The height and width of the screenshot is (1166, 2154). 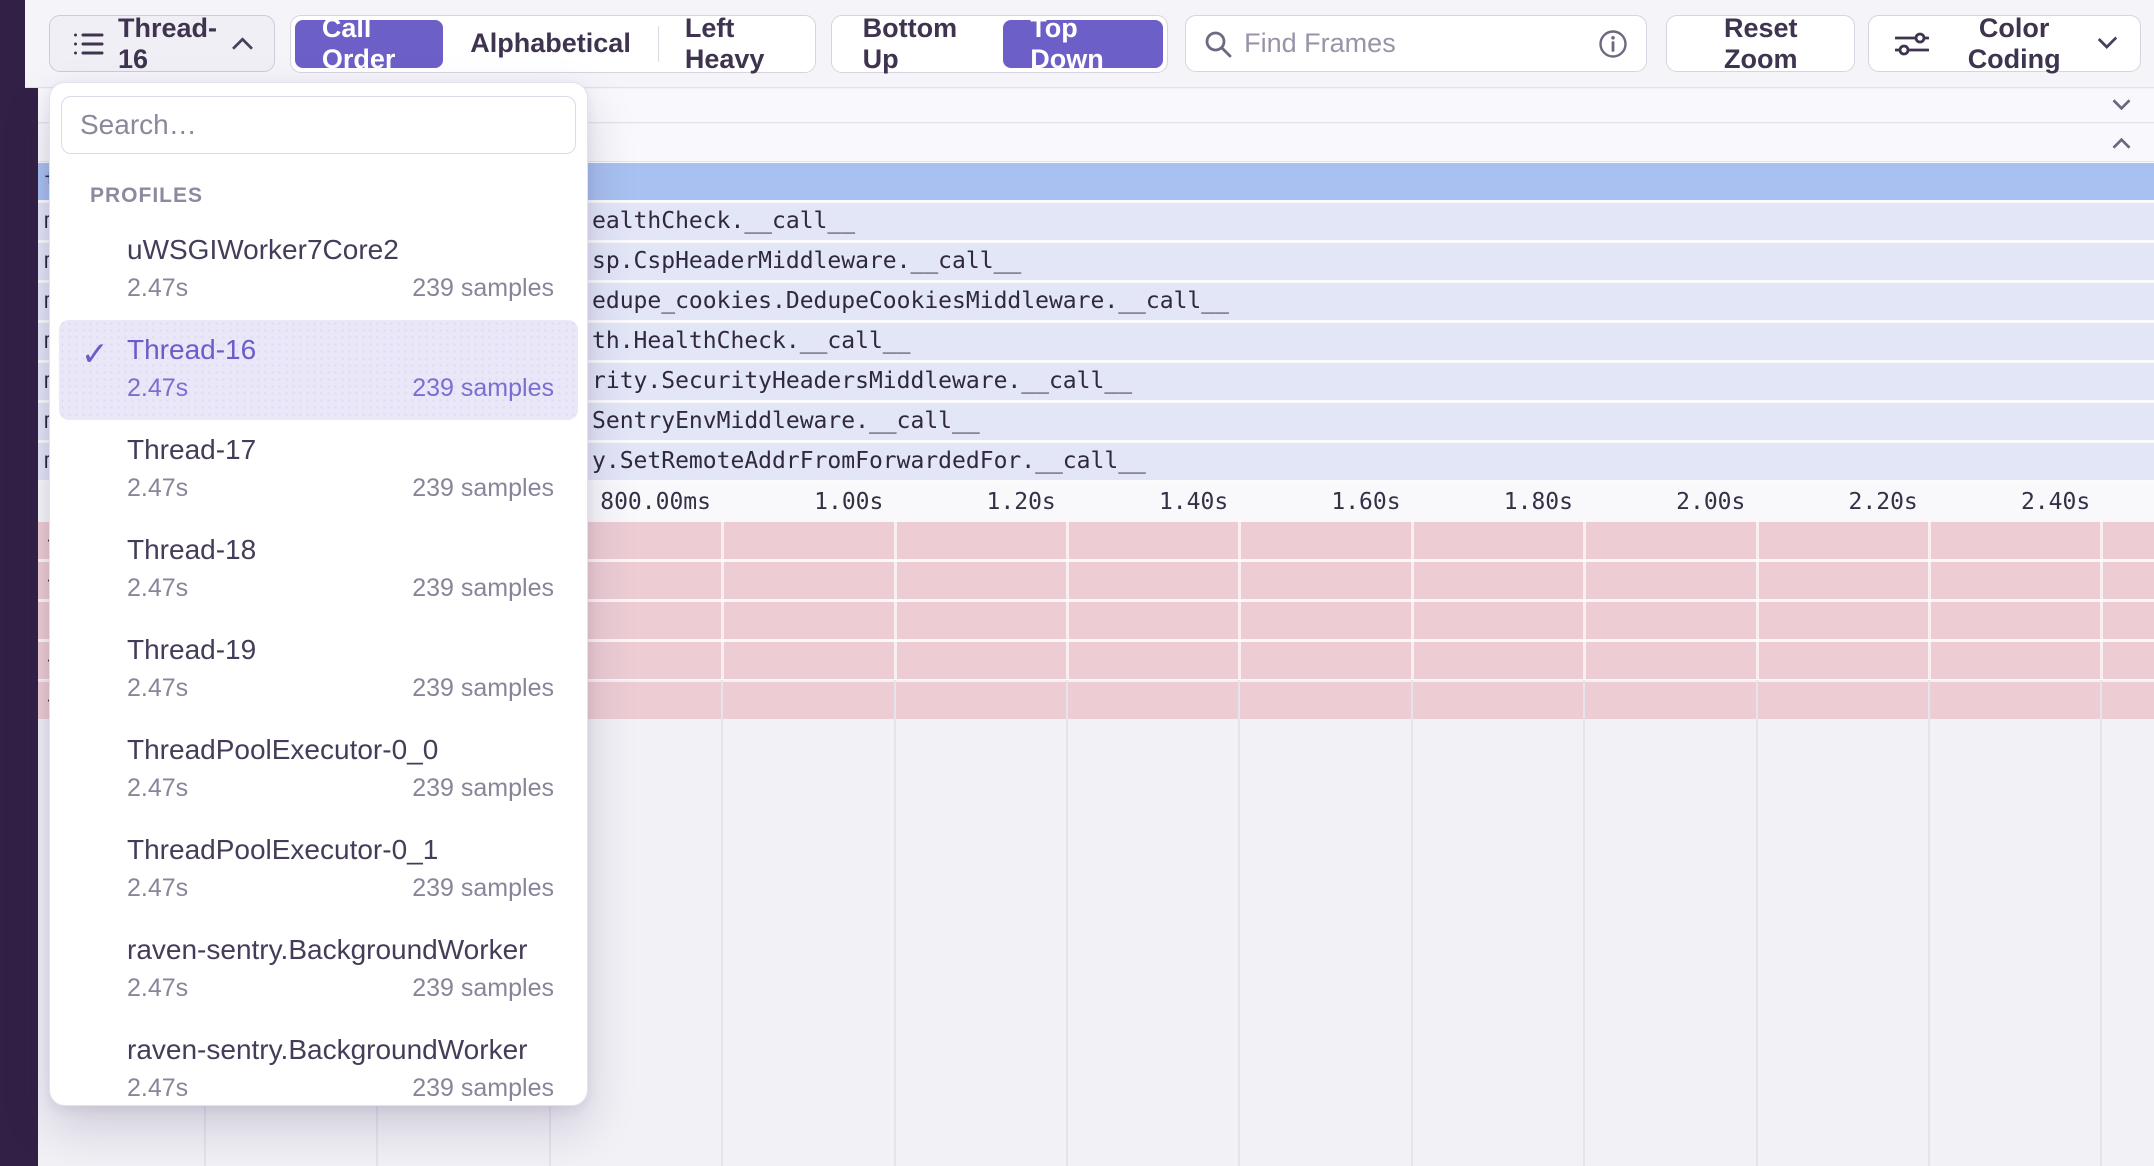 I want to click on frame-label: SentryEnvMiddleware.__call__, so click(x=786, y=421).